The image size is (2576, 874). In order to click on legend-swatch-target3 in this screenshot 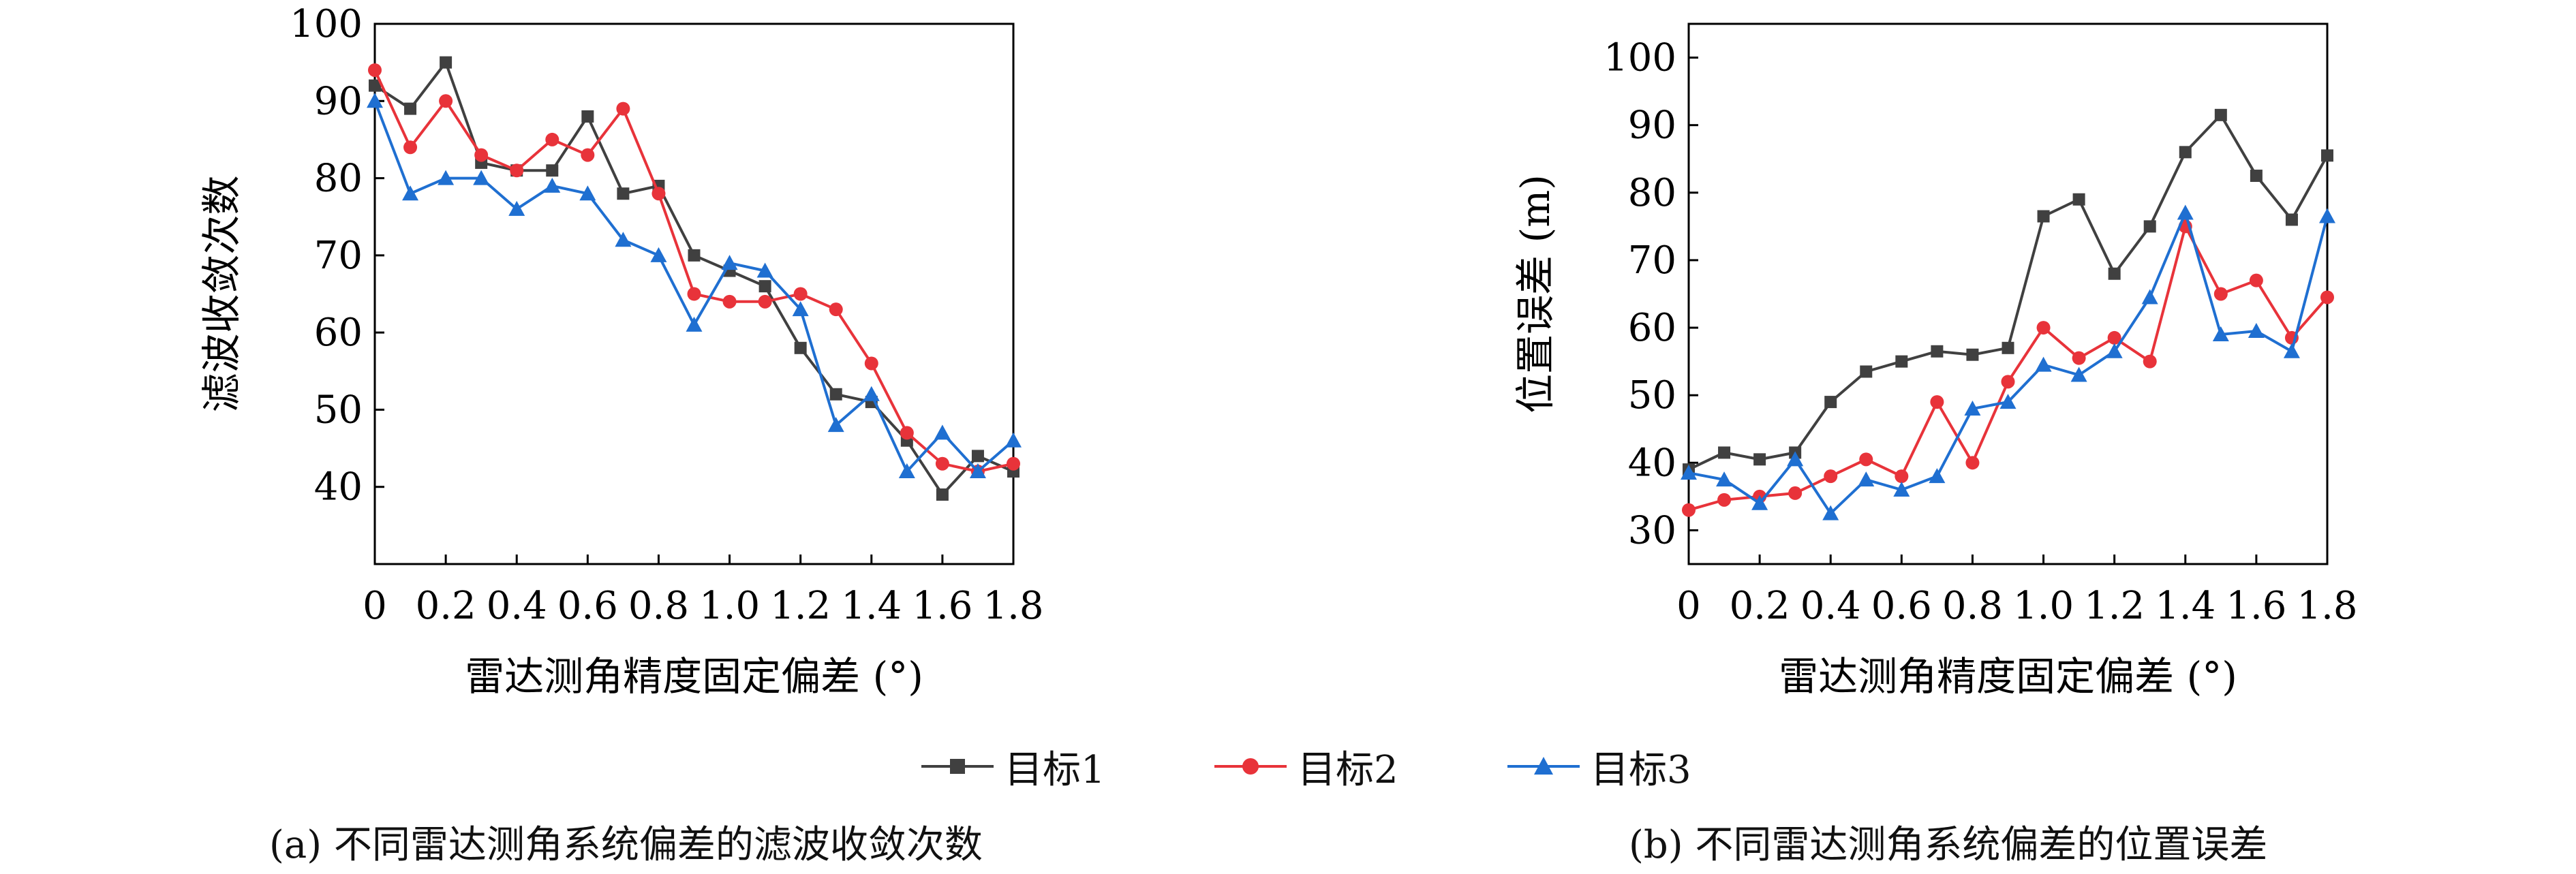, I will do `click(1543, 766)`.